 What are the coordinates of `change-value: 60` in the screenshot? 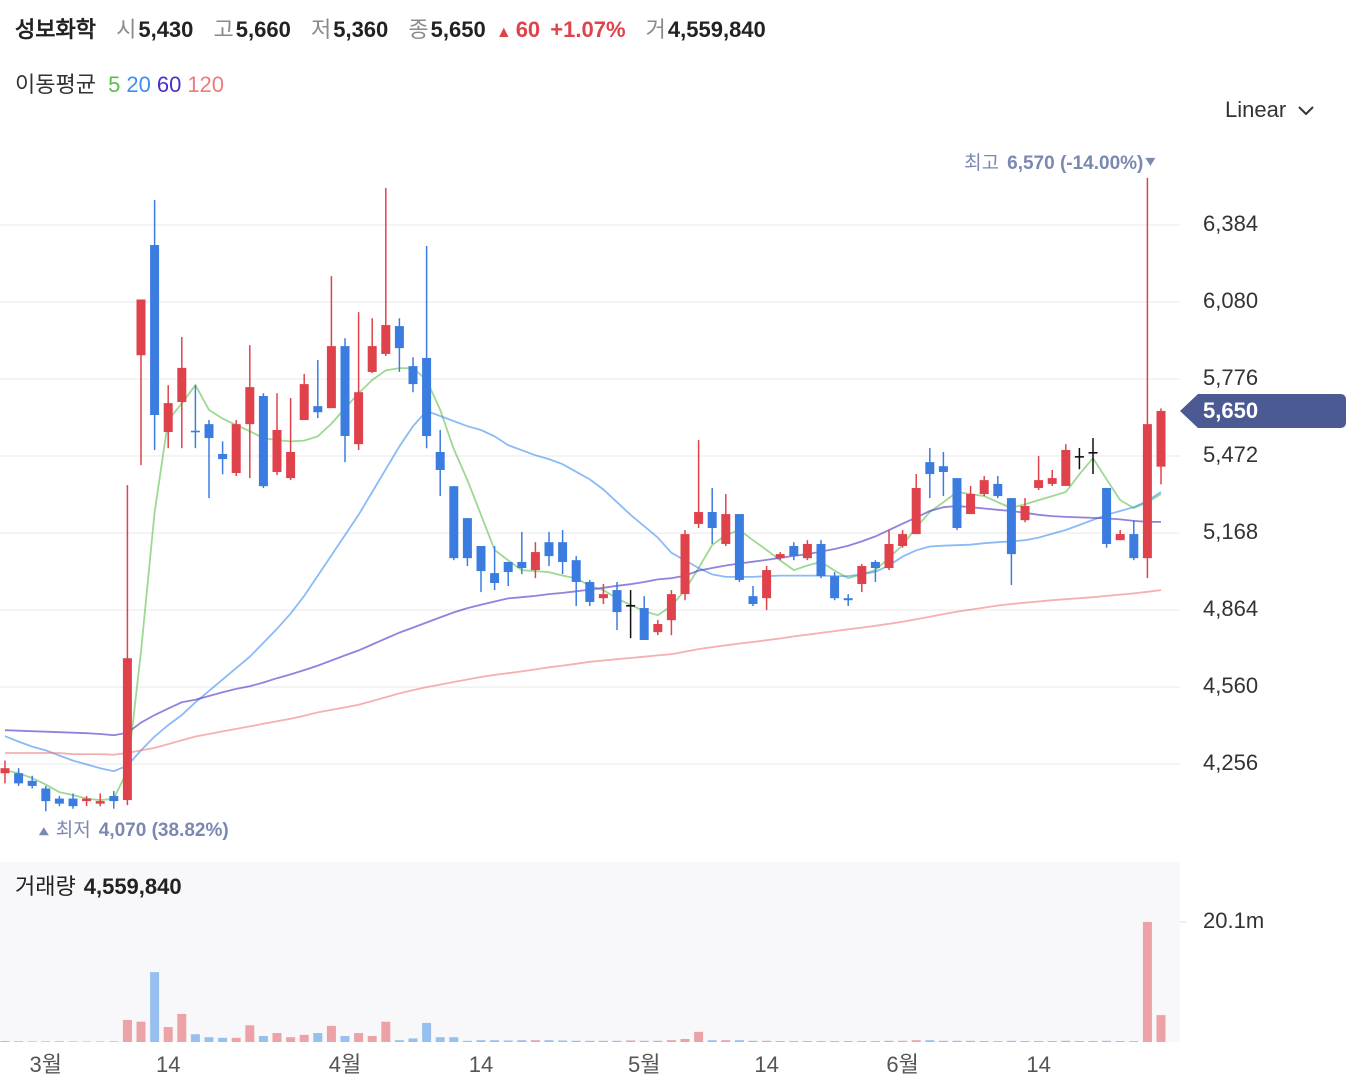 It's located at (528, 29).